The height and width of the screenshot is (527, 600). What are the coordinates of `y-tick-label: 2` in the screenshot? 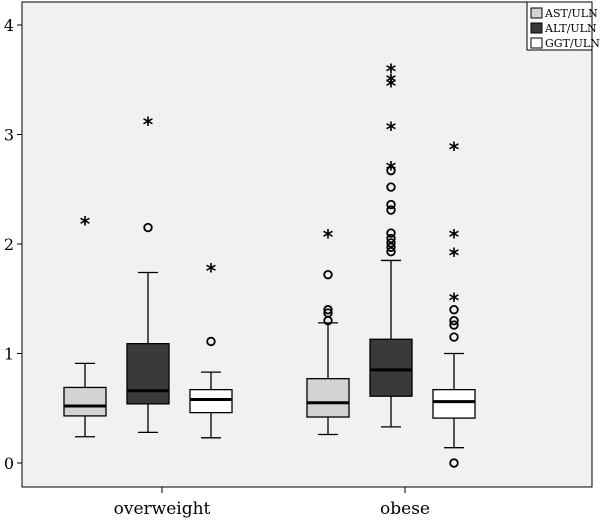 It's located at (9, 244).